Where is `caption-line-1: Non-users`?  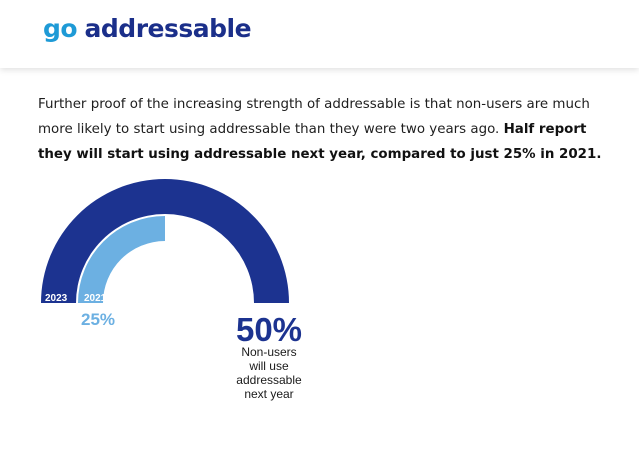 caption-line-1: Non-users is located at coordinates (268, 352).